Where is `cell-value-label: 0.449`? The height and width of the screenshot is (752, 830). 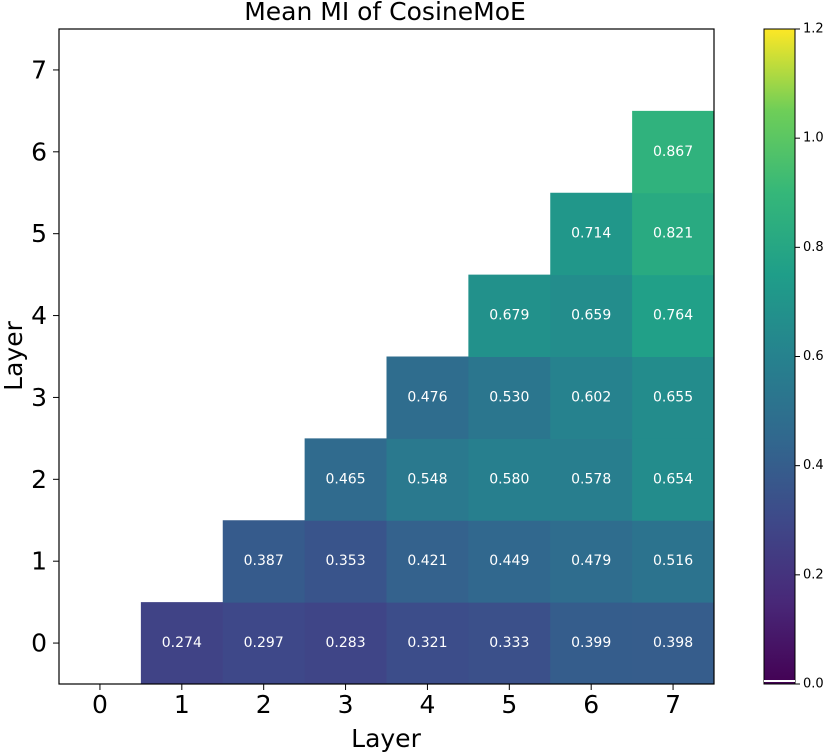 cell-value-label: 0.449 is located at coordinates (509, 561).